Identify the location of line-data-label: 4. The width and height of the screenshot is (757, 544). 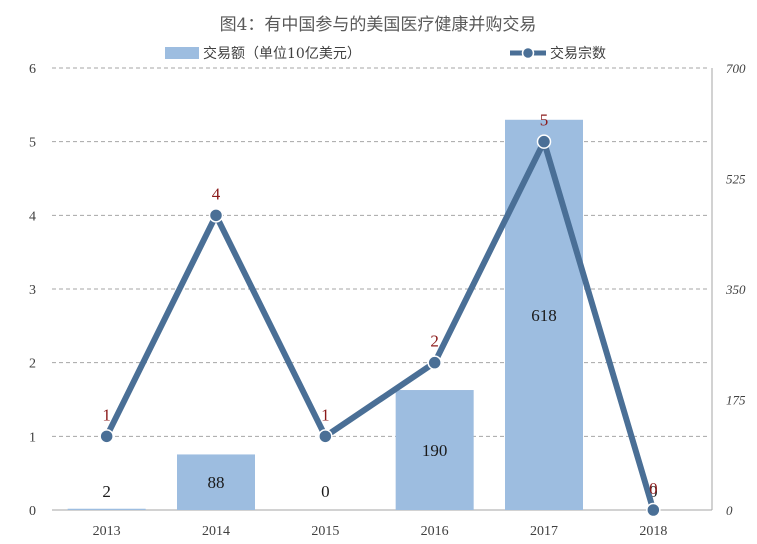
(216, 193).